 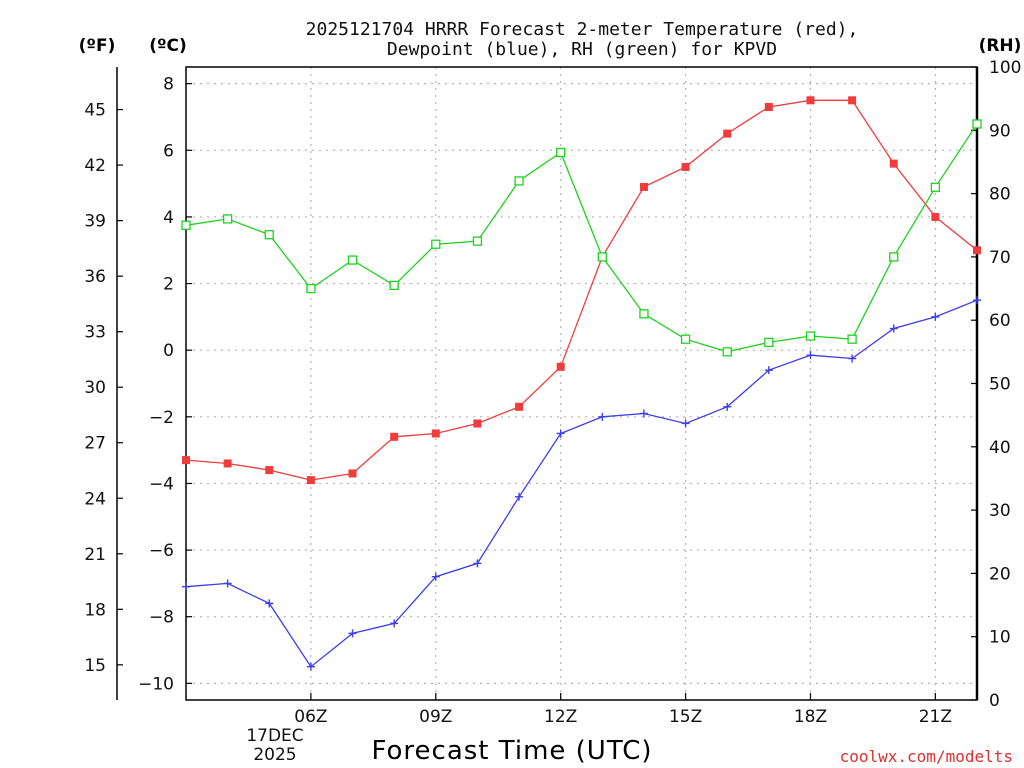 What do you see at coordinates (1000, 321) in the screenshot?
I see `rh-tick-label: 60` at bounding box center [1000, 321].